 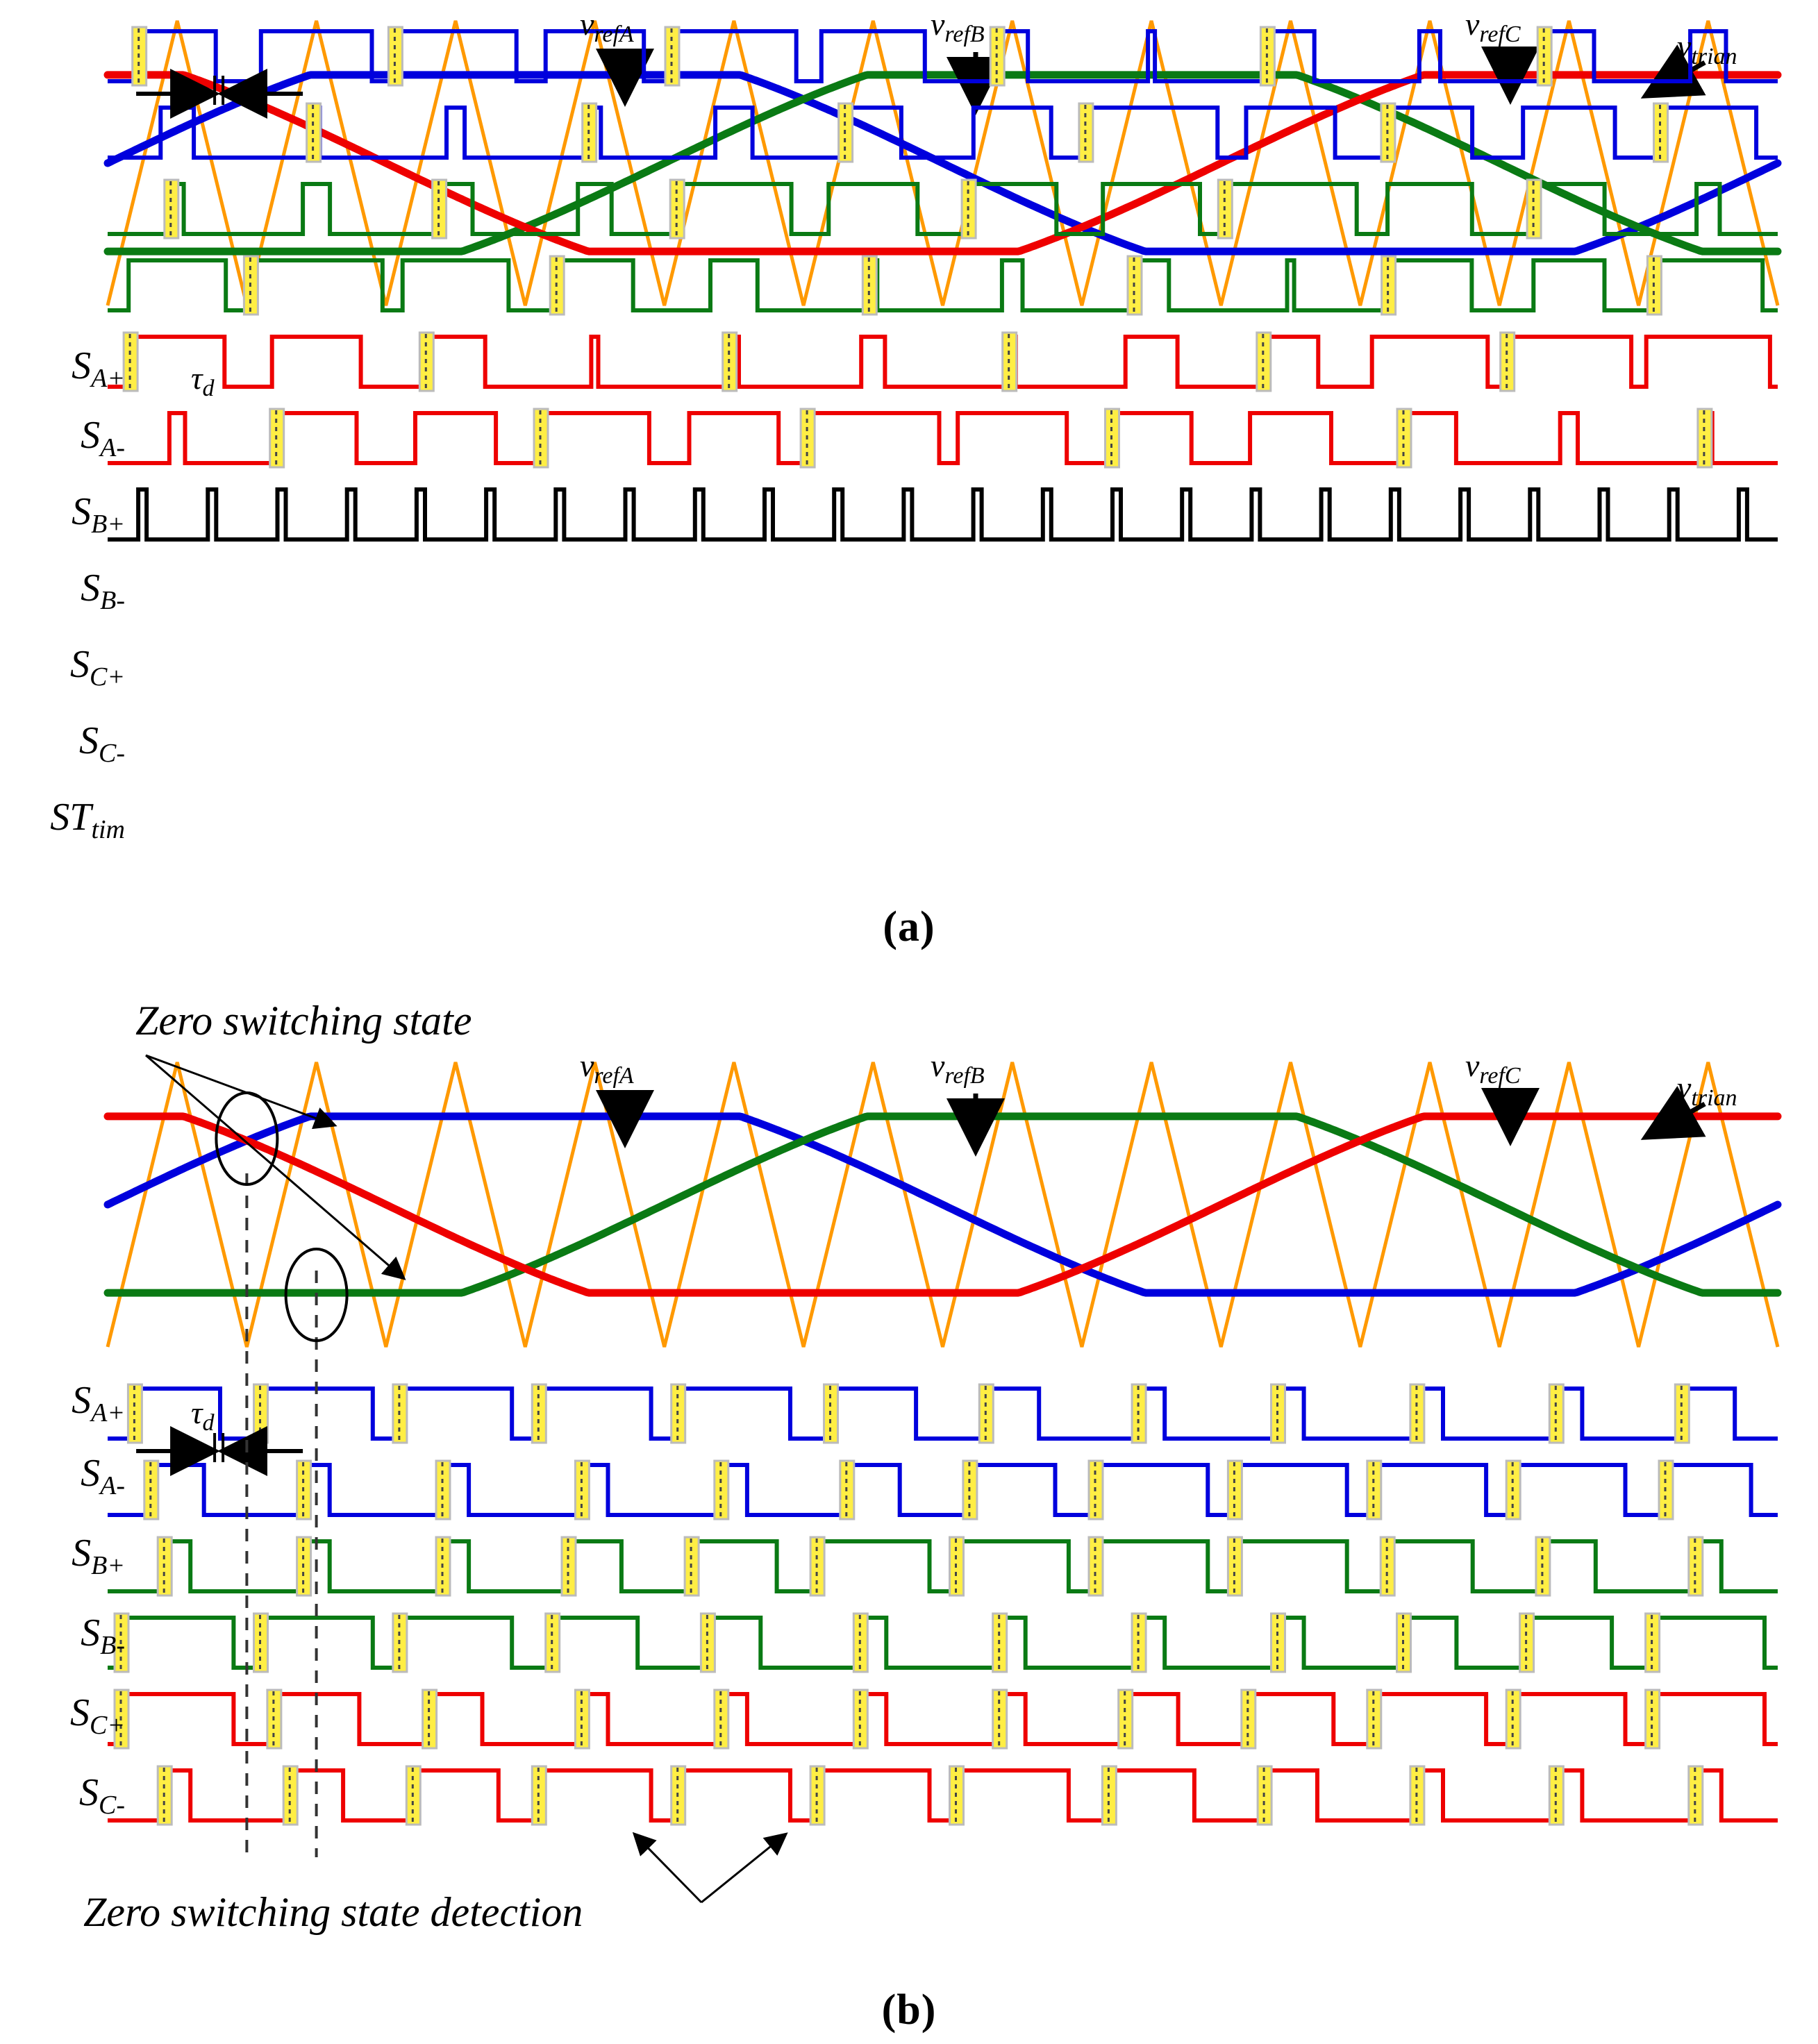 I want to click on zero-state-dashed-lines, so click(x=282, y=1474).